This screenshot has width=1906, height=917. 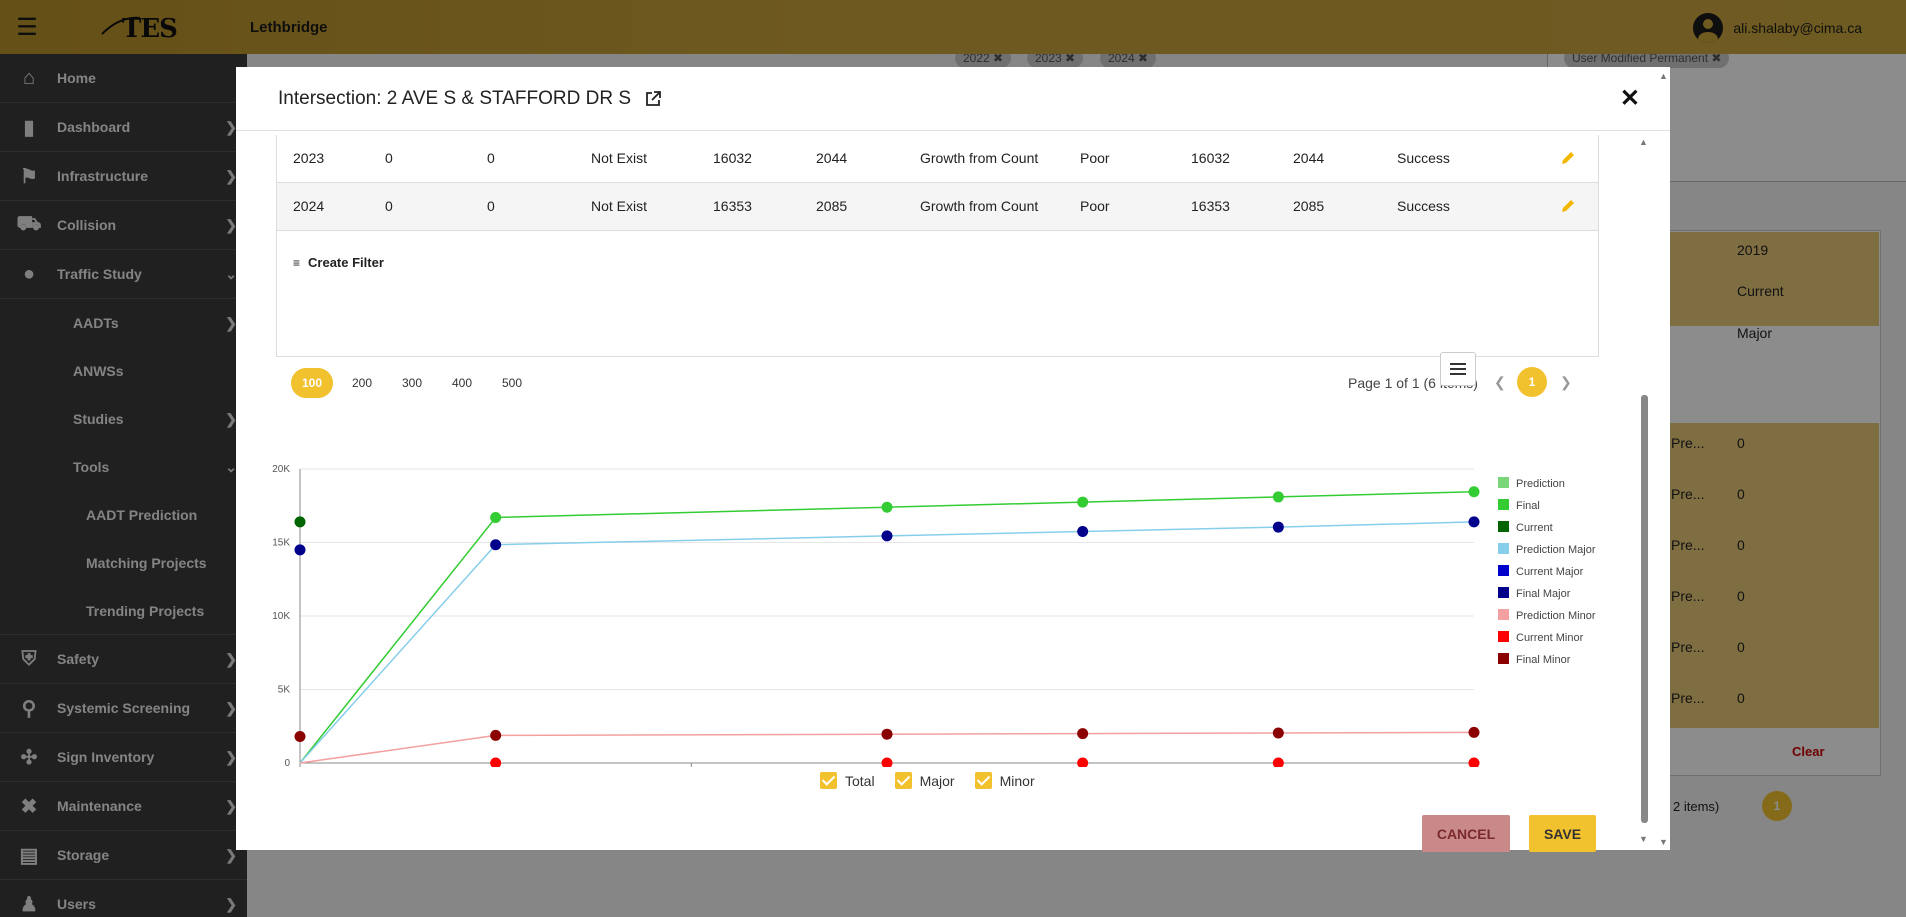 What do you see at coordinates (953, 99) in the screenshot?
I see `modal-header: Intersection: 2 AVE S & STAFFORD DR S ✕` at bounding box center [953, 99].